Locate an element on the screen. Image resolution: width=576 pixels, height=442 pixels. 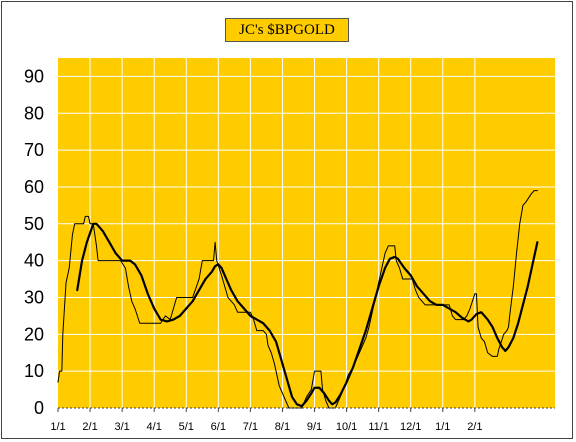
x-tick-label: 4/1 is located at coordinates (154, 427).